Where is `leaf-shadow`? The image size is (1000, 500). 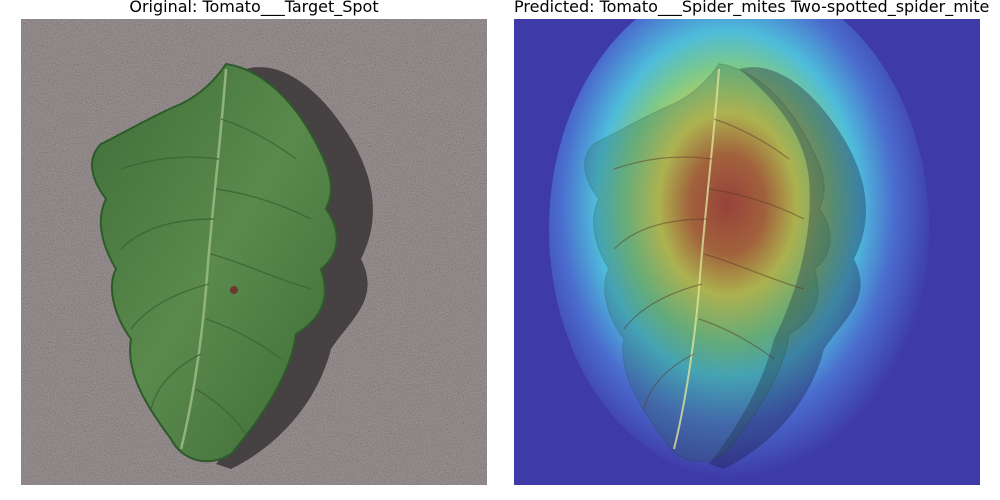
leaf-shadow is located at coordinates (294, 268).